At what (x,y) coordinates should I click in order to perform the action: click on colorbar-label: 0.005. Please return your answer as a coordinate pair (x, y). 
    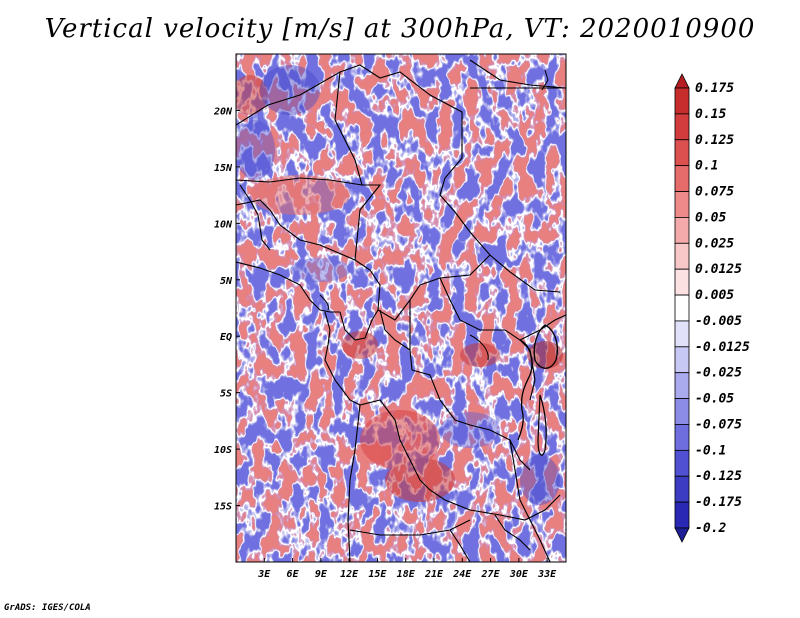
    Looking at the image, I should click on (714, 295).